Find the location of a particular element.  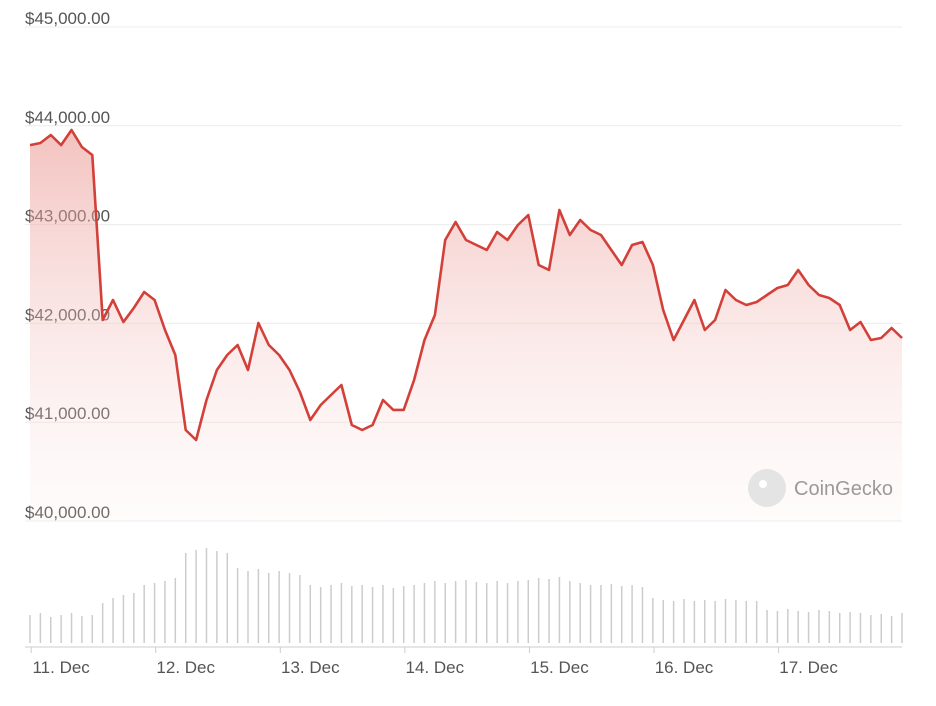

watermark-logo-eye is located at coordinates (763, 484).